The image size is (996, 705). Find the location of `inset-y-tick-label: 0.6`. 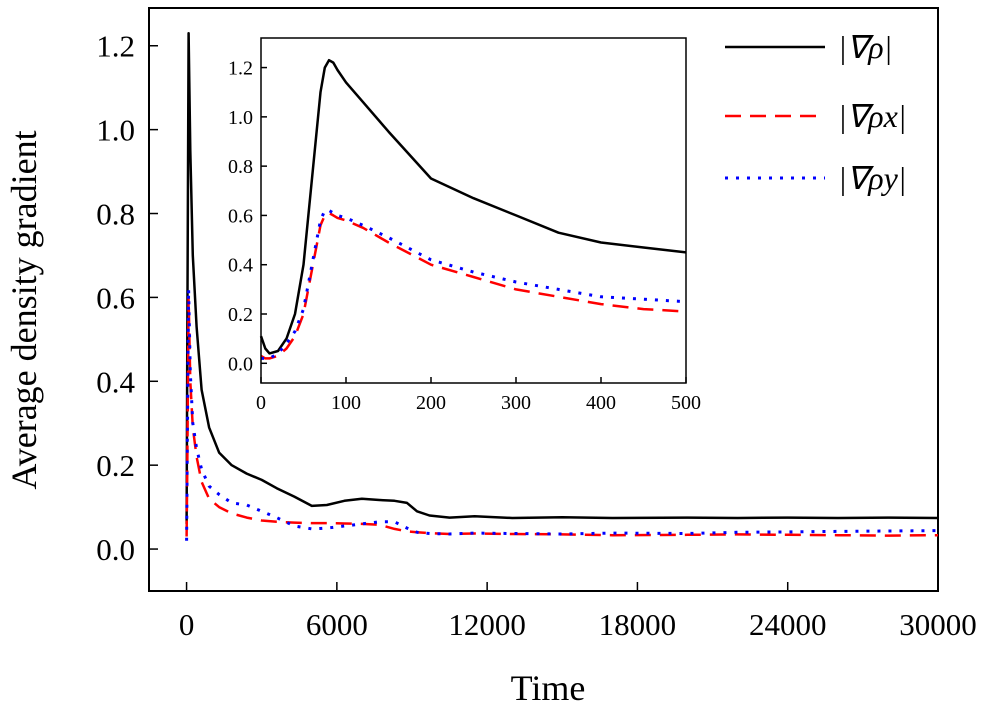

inset-y-tick-label: 0.6 is located at coordinates (240, 216).